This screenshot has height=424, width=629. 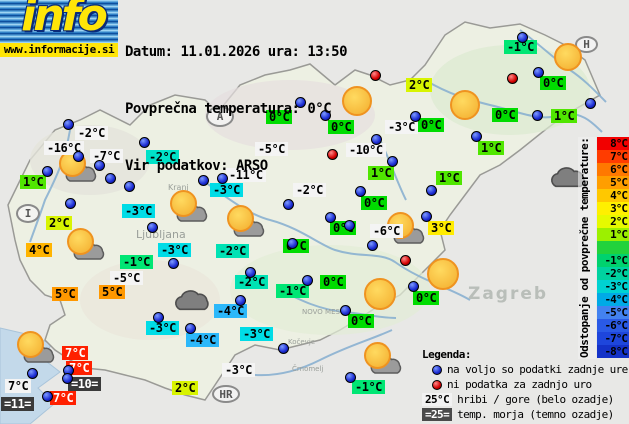 I want to click on header-source-line: Vir podatkov: ARSO, so click(x=196, y=166).